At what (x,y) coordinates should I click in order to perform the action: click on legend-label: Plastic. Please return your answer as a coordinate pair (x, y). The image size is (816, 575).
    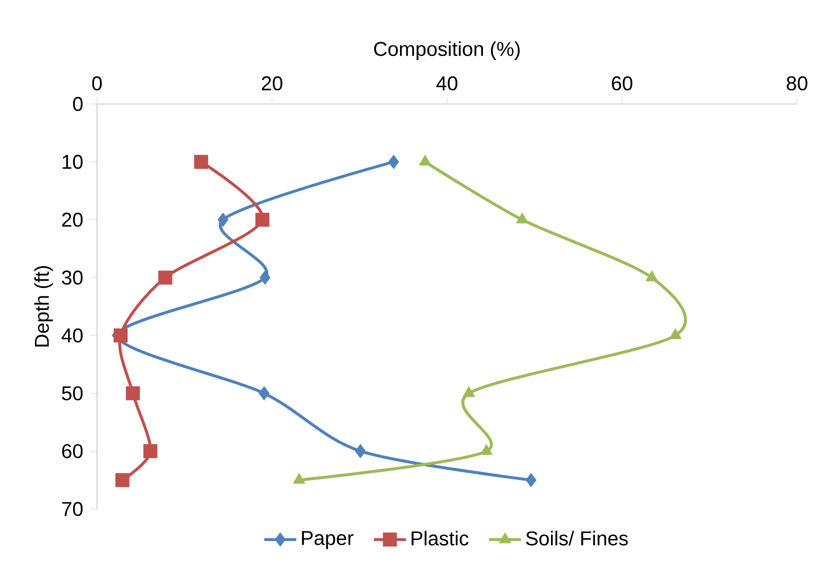
    Looking at the image, I should click on (440, 538).